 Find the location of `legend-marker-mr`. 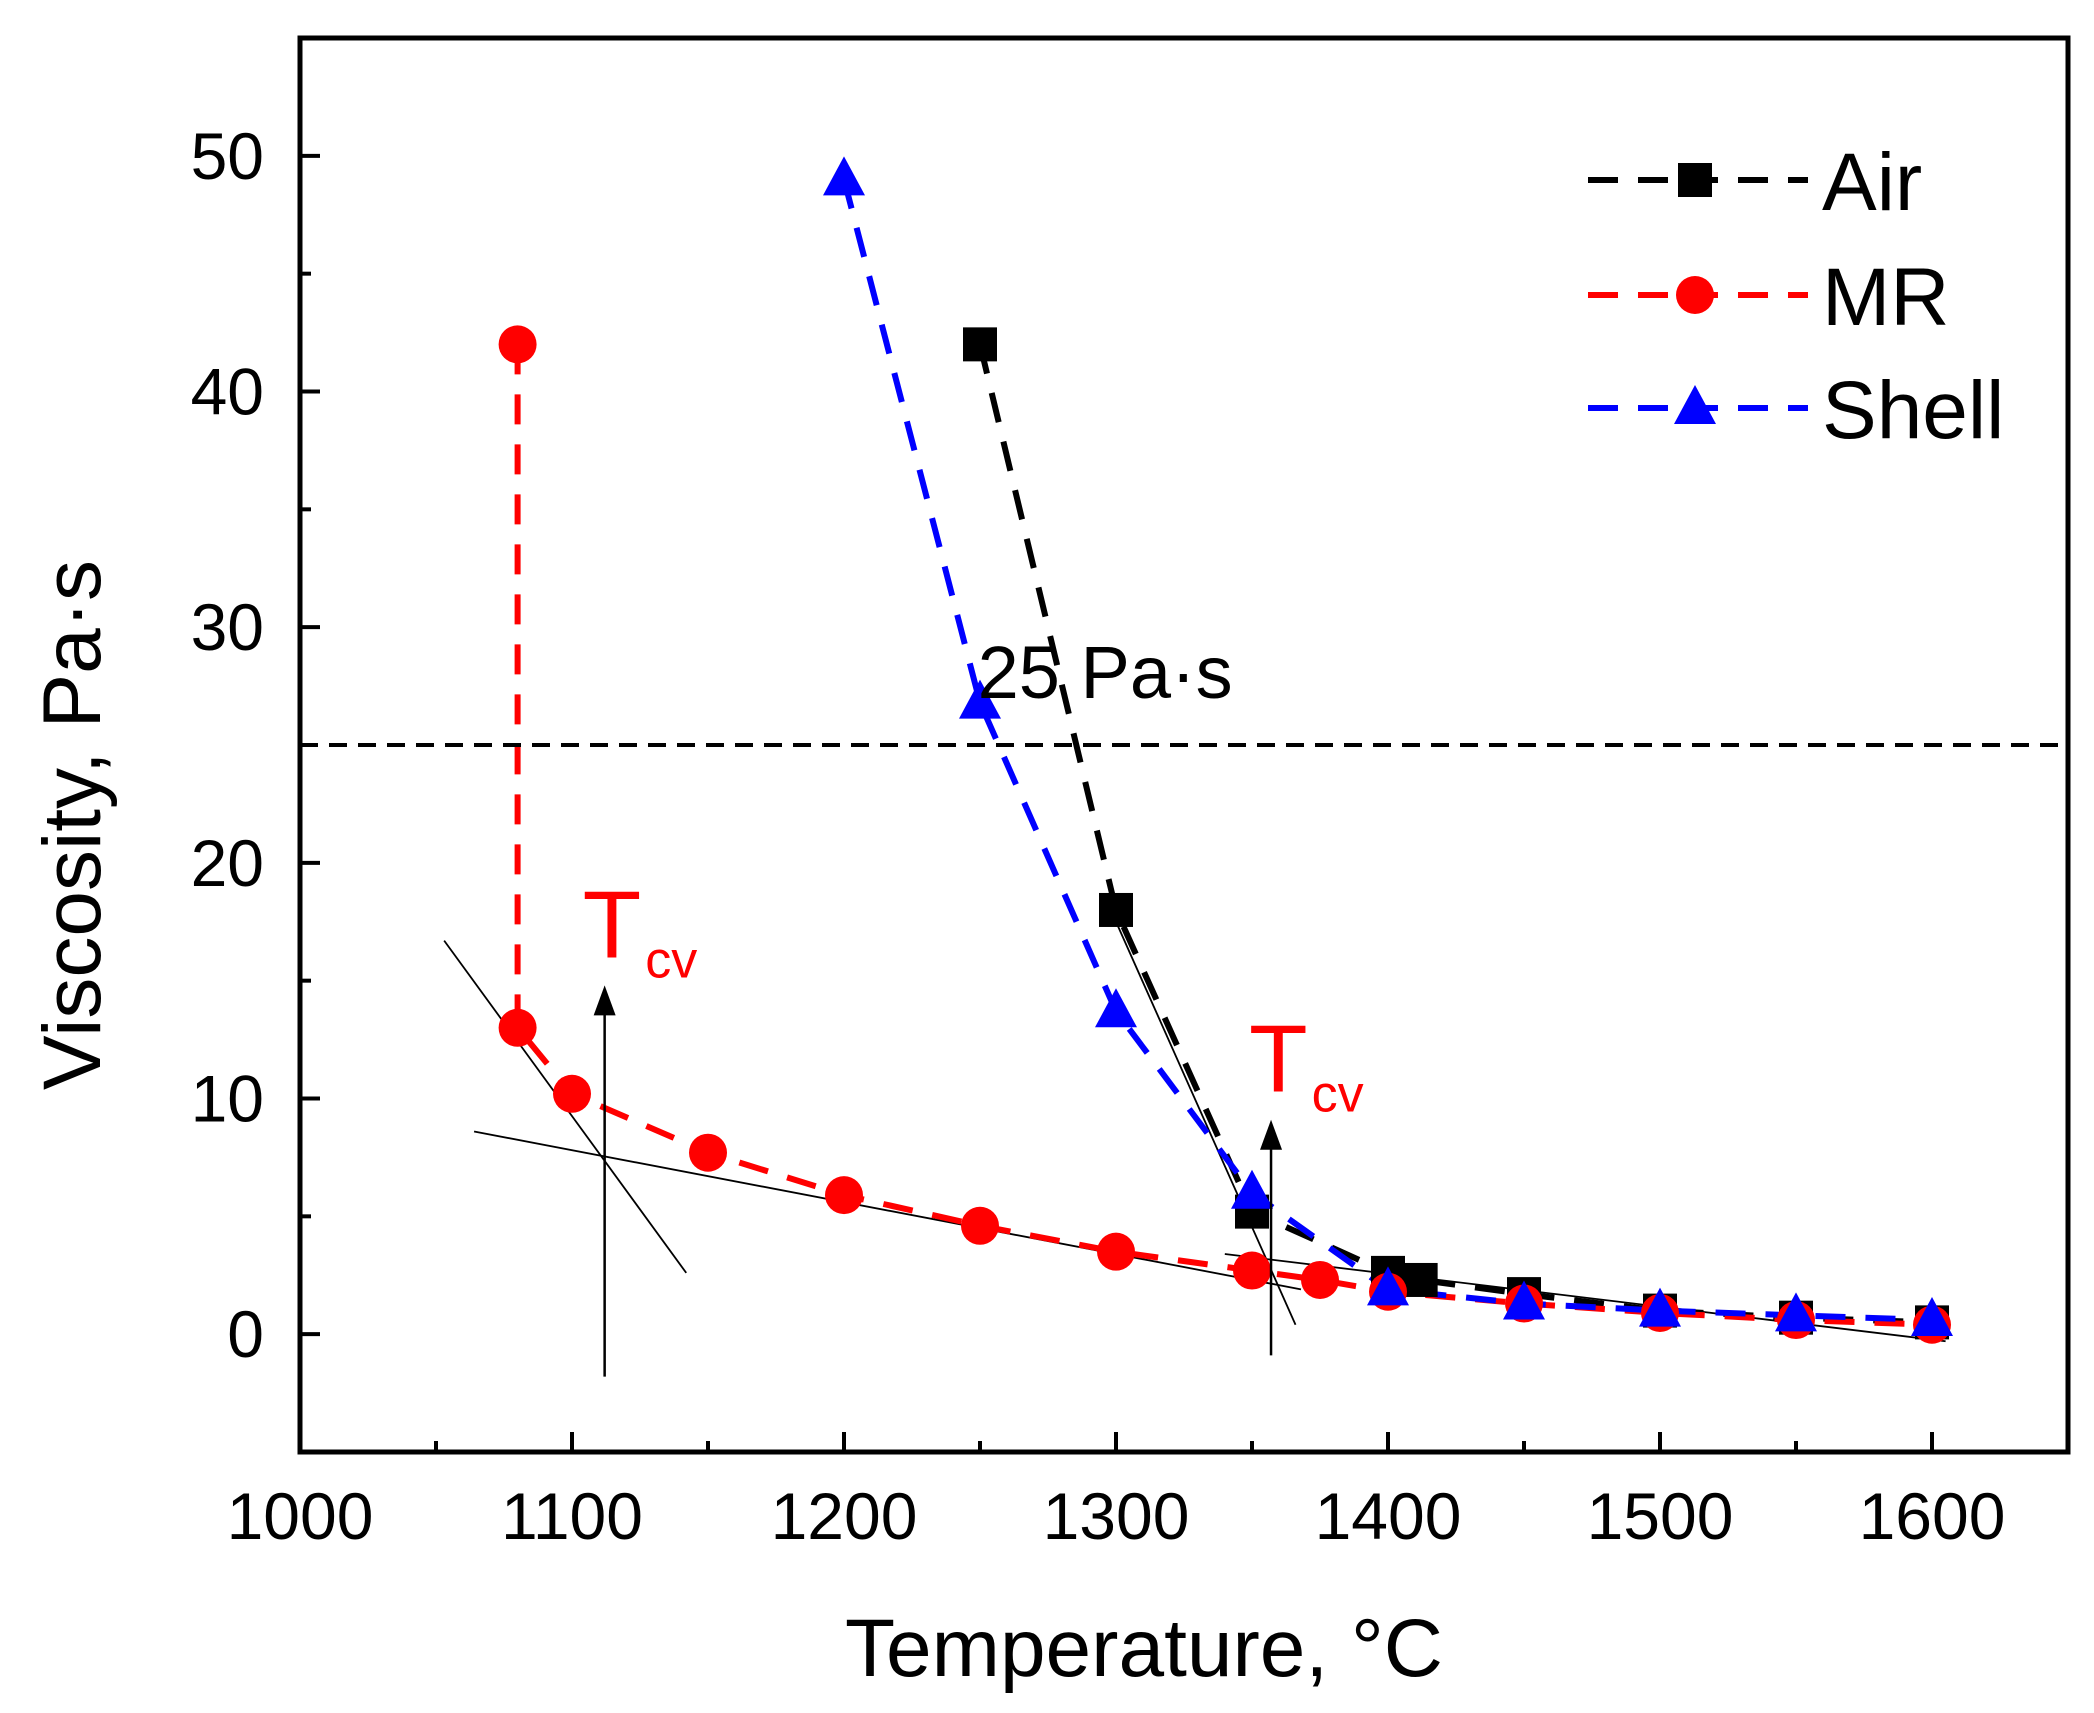

legend-marker-mr is located at coordinates (1695, 295).